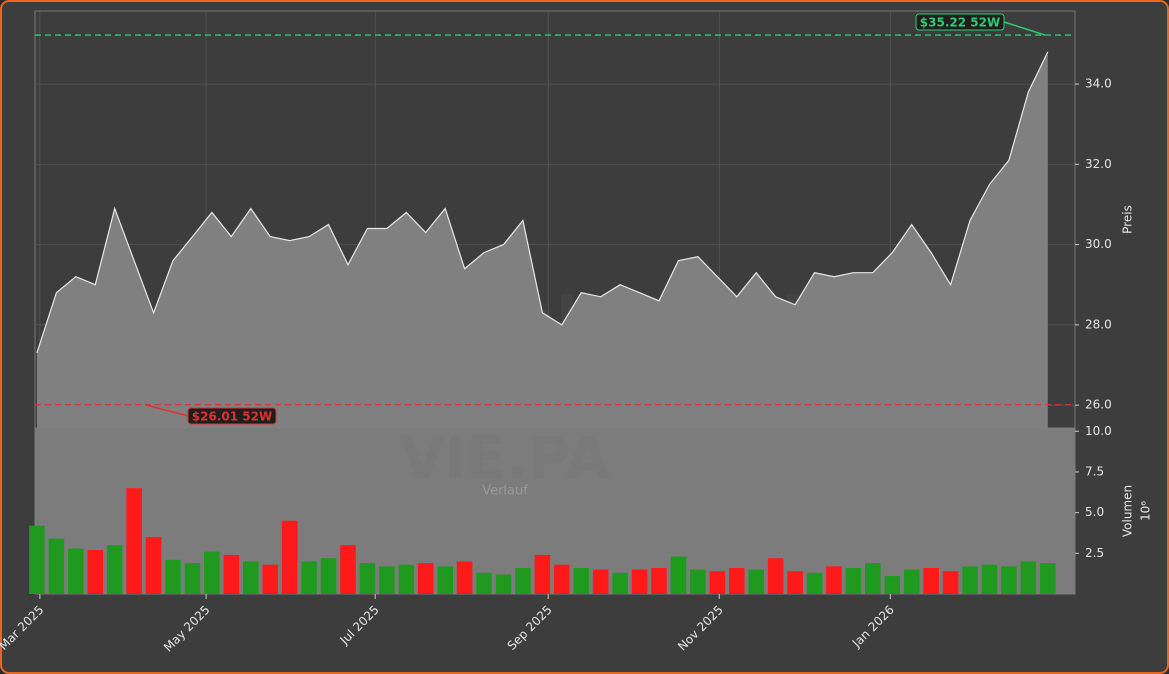 Image resolution: width=1169 pixels, height=674 pixels. Describe the element at coordinates (1098, 164) in the screenshot. I see `y-tick-label: 32.0` at that location.